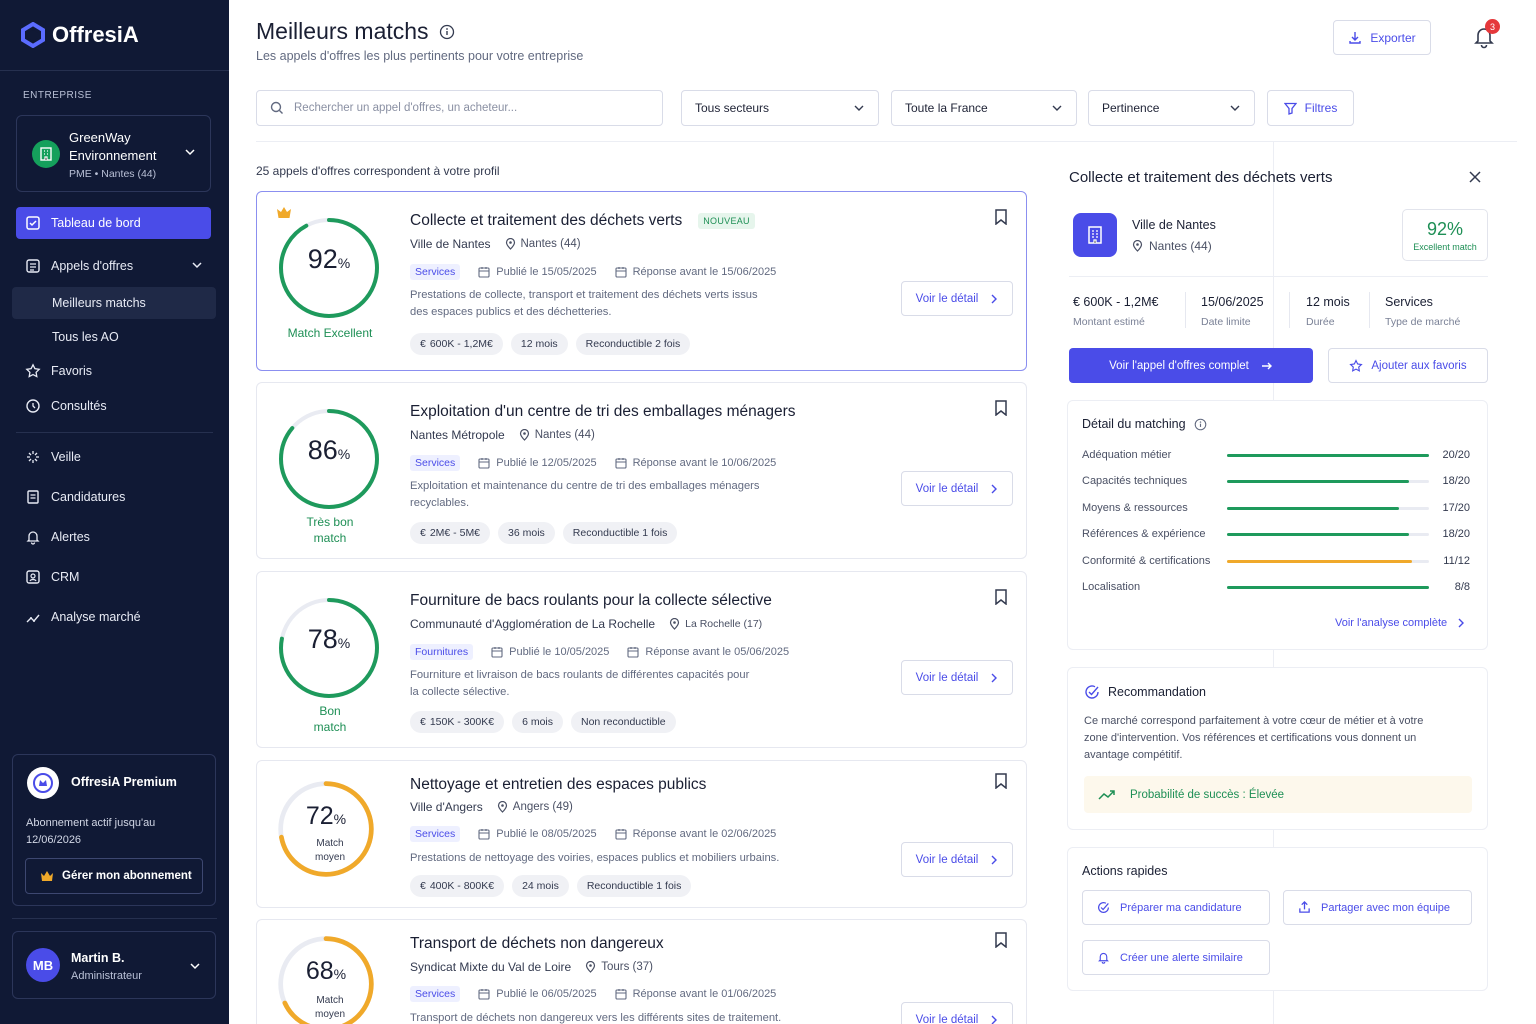 This screenshot has height=1024, width=1536. What do you see at coordinates (1131, 108) in the screenshot?
I see `sort-value: Pertinence` at bounding box center [1131, 108].